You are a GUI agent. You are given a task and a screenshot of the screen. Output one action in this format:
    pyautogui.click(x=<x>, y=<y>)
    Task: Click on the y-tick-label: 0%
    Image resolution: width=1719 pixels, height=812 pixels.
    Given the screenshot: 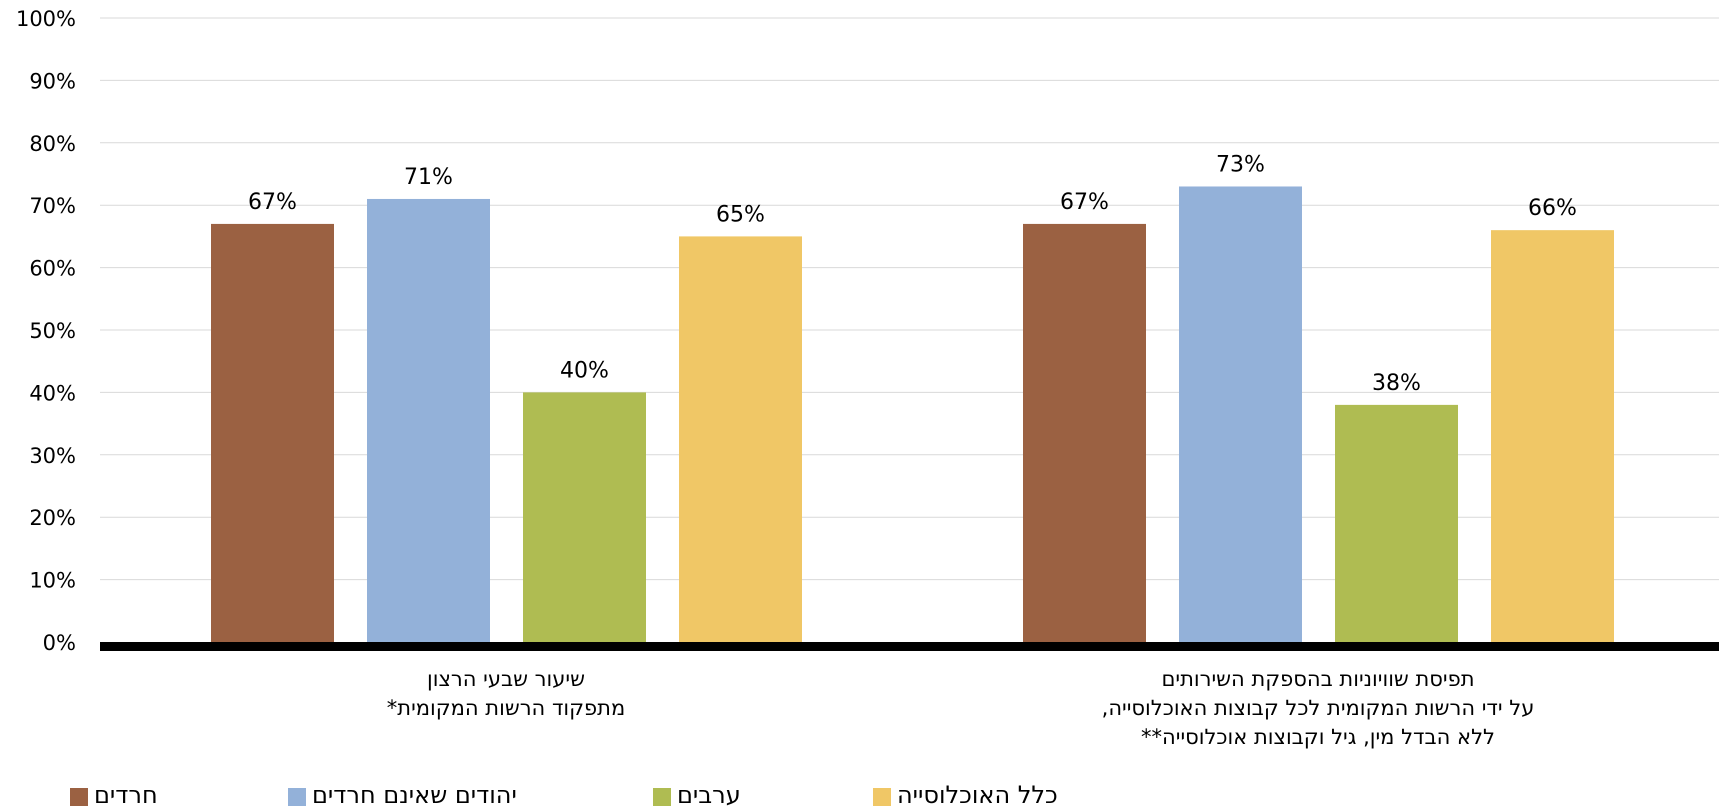 What is the action you would take?
    pyautogui.click(x=59, y=643)
    